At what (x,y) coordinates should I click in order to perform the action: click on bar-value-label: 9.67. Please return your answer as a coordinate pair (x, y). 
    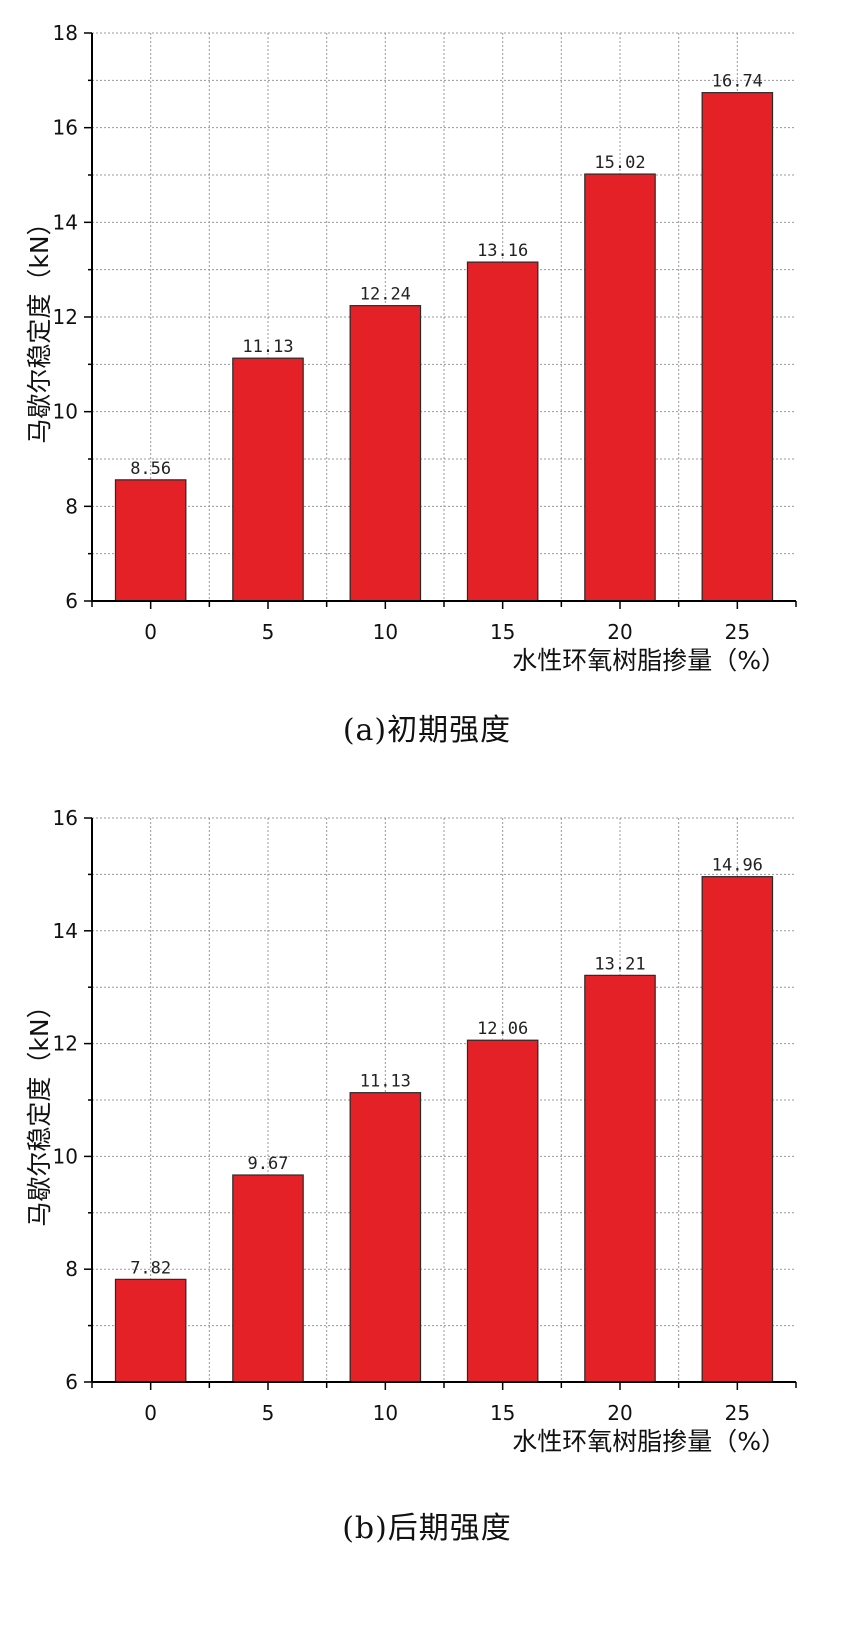
    Looking at the image, I should click on (268, 1164).